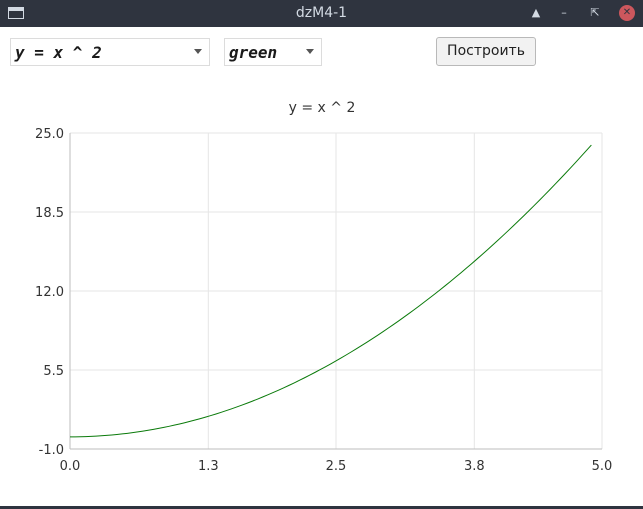 The height and width of the screenshot is (509, 643). I want to click on title-bar: dzM4-1 ▲ – ⇱ ✕, so click(321, 13).